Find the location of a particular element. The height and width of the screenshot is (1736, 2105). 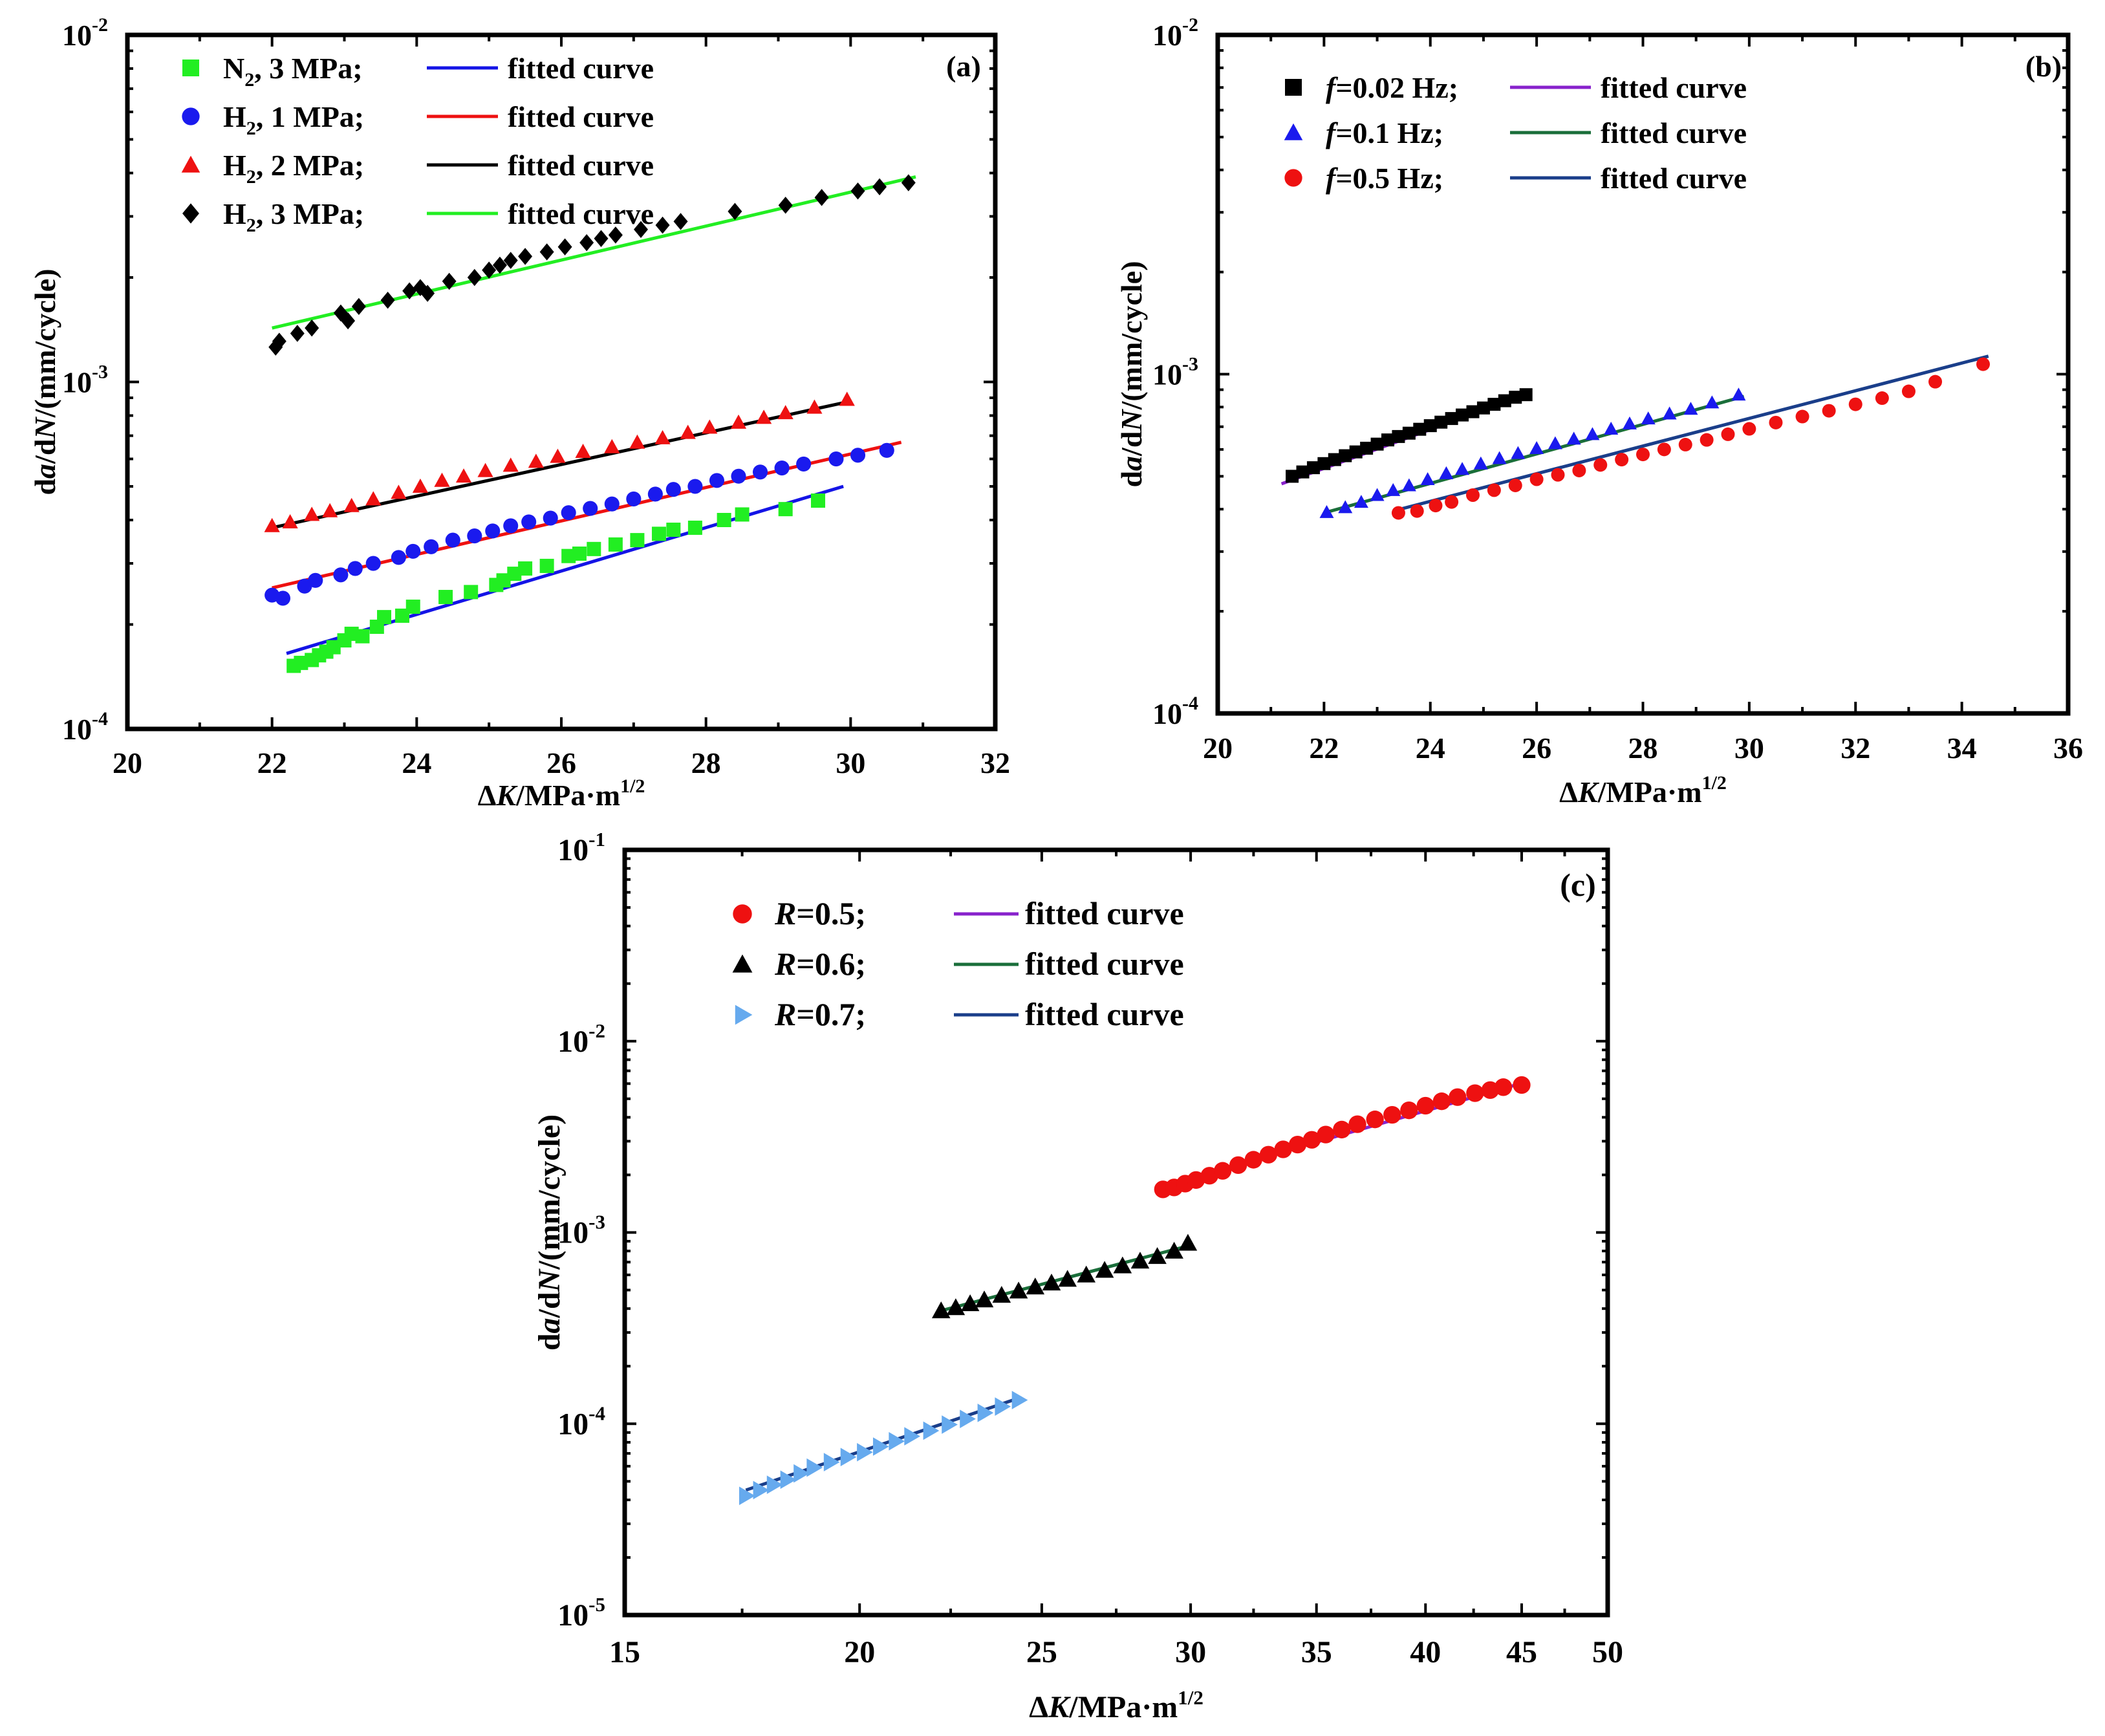

panel-a-x-tick-label: 32 is located at coordinates (995, 762).